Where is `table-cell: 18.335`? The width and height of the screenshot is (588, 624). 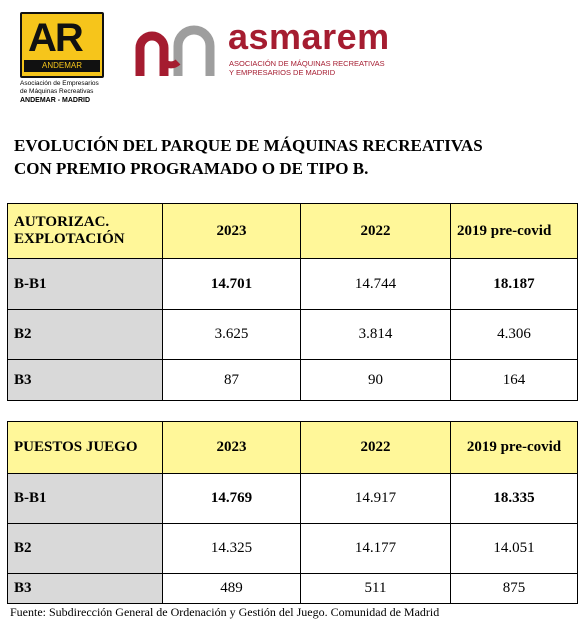 table-cell: 18.335 is located at coordinates (514, 498).